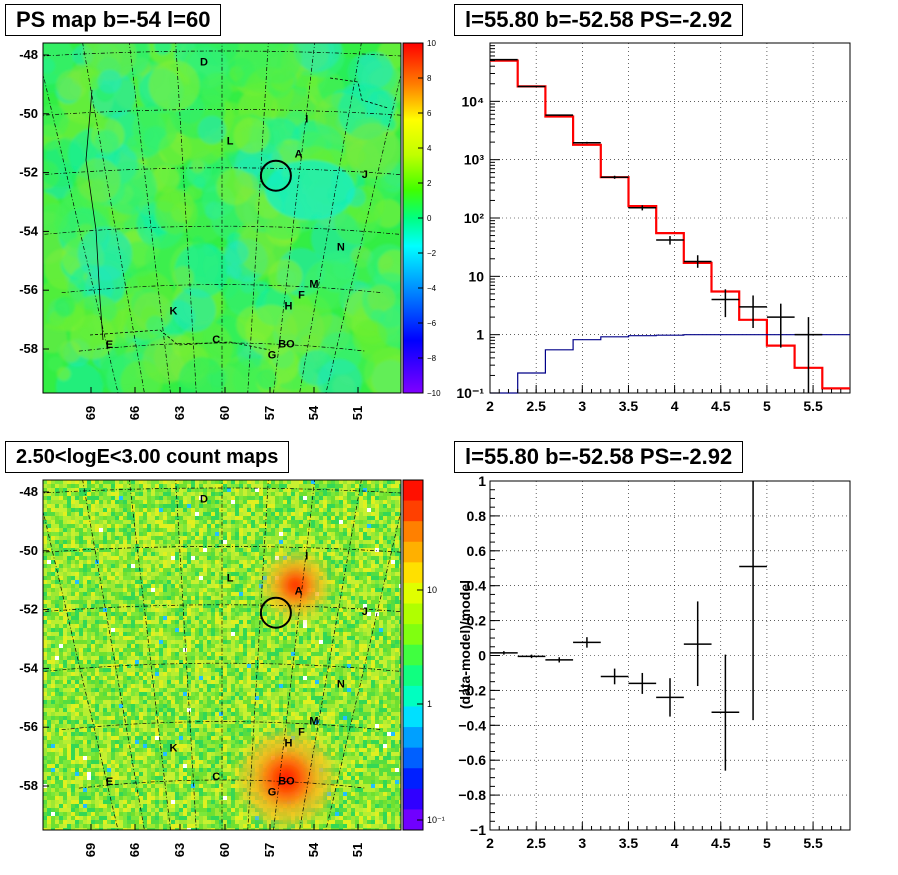 Image resolution: width=898 pixels, height=875 pixels. Describe the element at coordinates (272, 356) in the screenshot. I see `ps-source-label-G: G` at that location.